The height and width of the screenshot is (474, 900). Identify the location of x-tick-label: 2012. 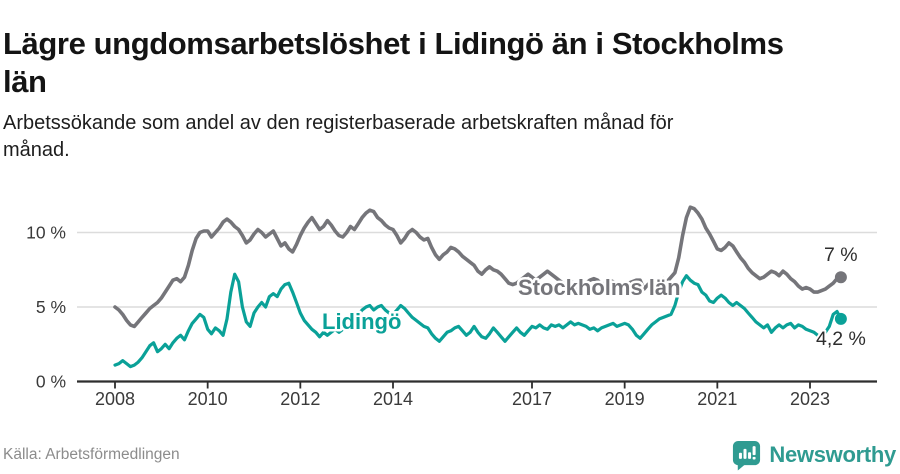
(300, 399).